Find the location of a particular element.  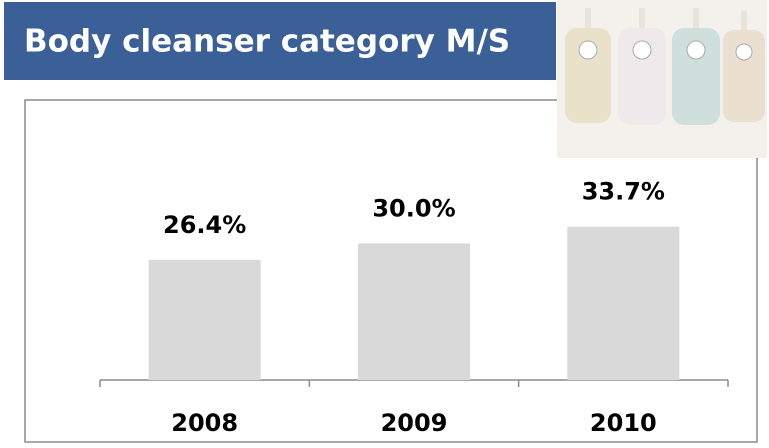

x-tick-label: 2008 is located at coordinates (204, 423).